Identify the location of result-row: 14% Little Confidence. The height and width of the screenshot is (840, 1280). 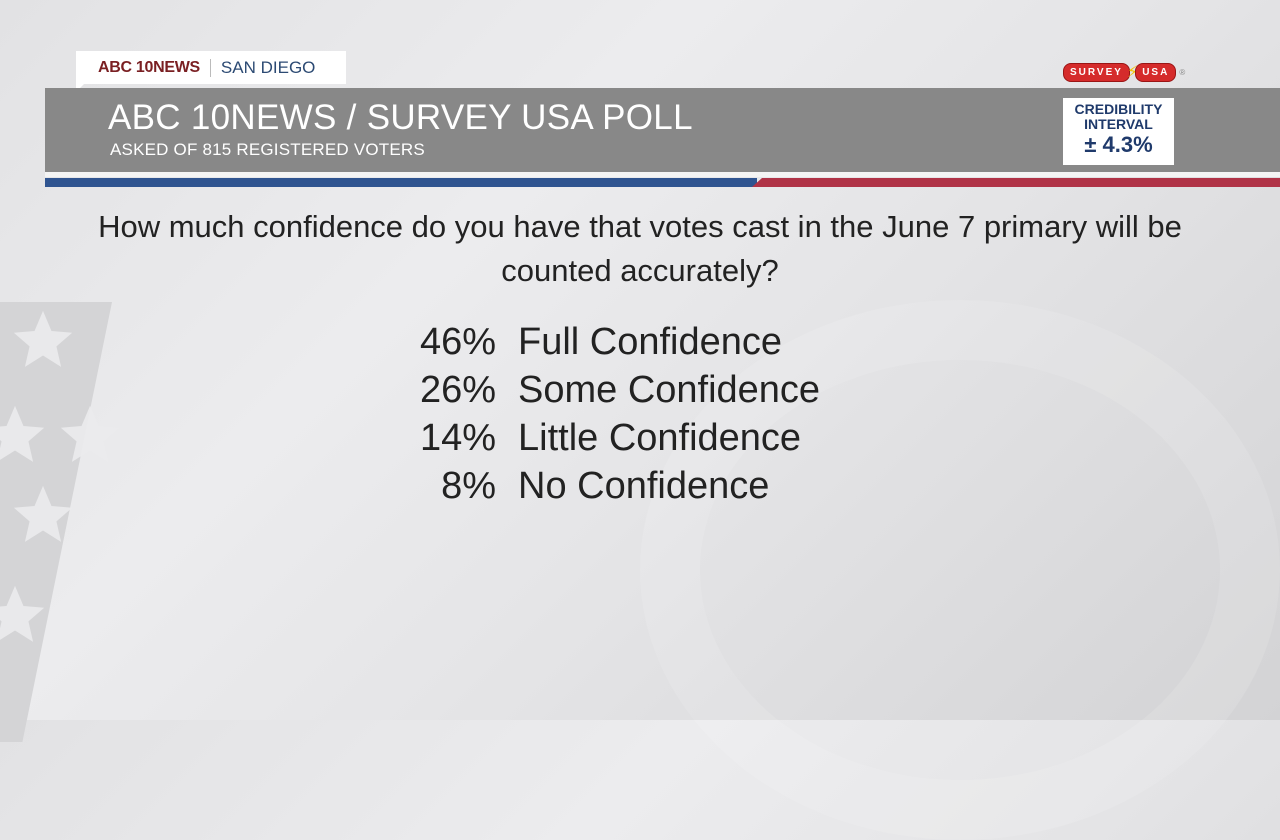
(607, 438).